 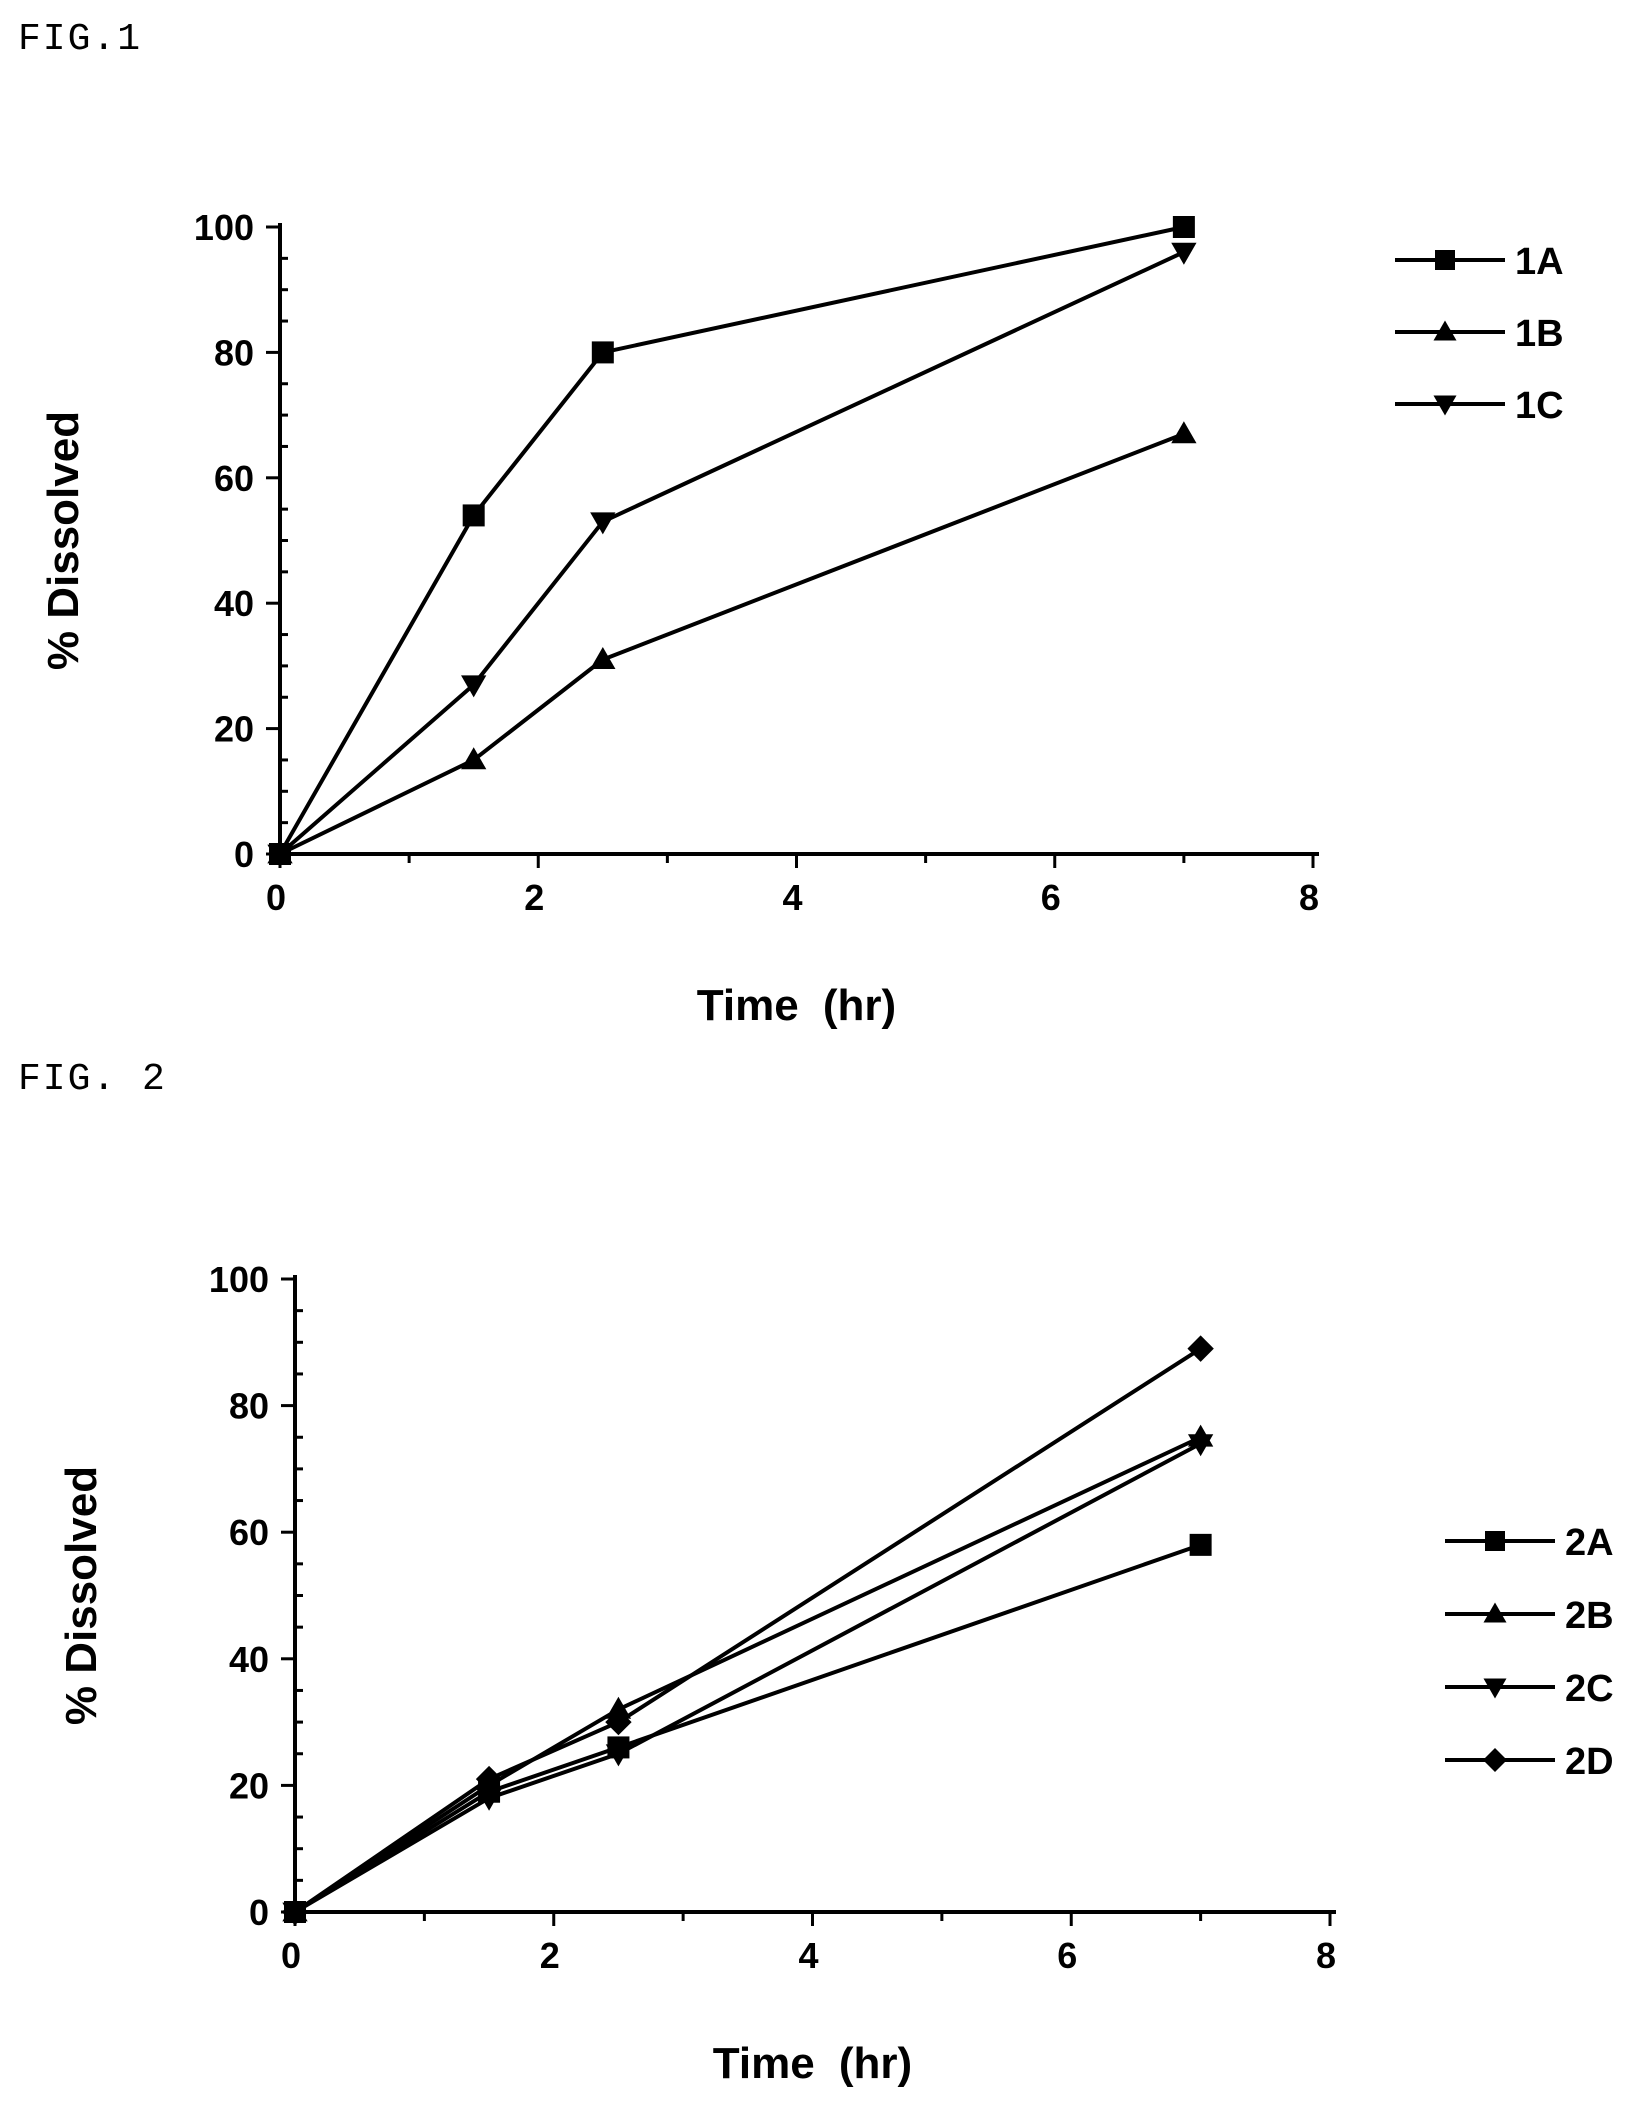 What do you see at coordinates (1539, 406) in the screenshot?
I see `legend-label-1C: 1C` at bounding box center [1539, 406].